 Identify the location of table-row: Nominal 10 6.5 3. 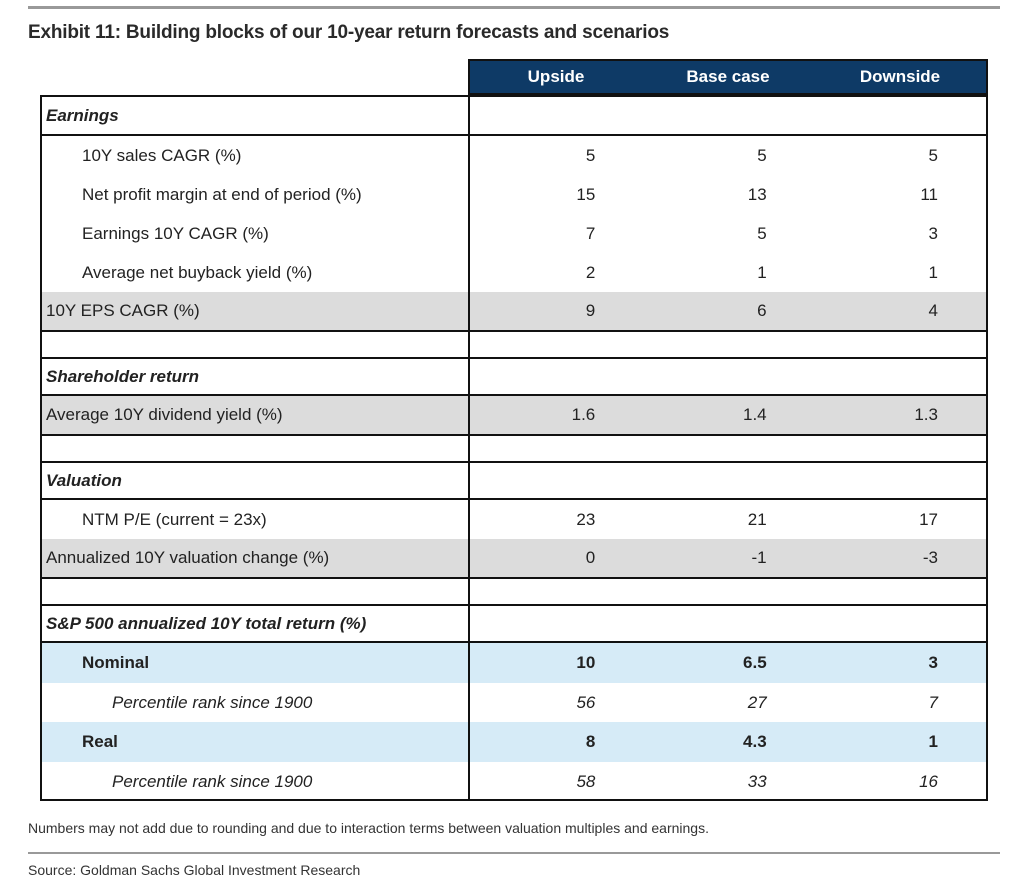
(514, 663).